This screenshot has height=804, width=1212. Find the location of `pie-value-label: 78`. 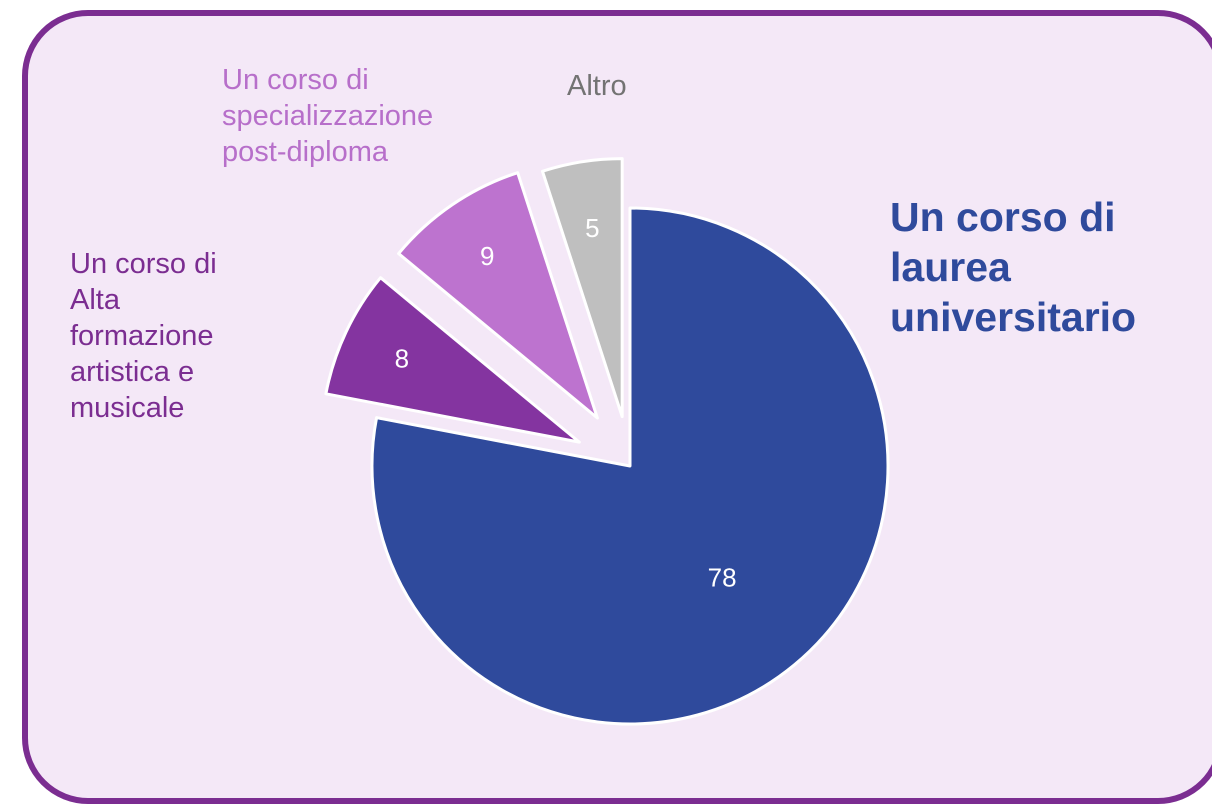

pie-value-label: 78 is located at coordinates (722, 577).